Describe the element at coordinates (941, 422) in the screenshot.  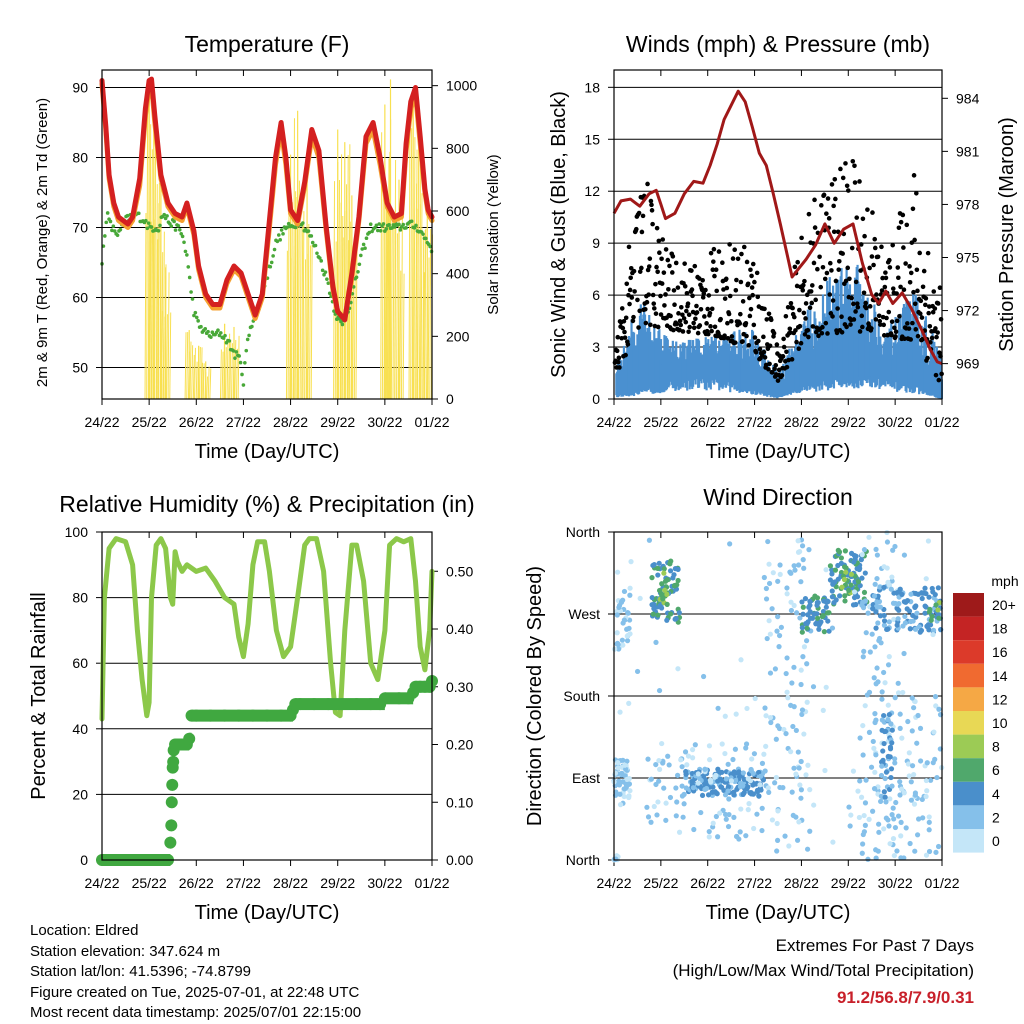
I see `x-tick-label: 01/22` at that location.